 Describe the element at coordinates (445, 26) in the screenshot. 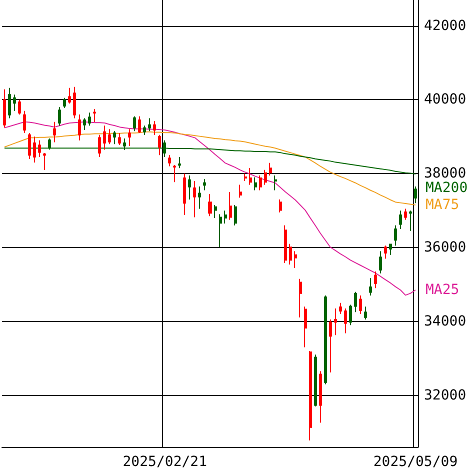

I see `y-tick-label: 42000` at that location.